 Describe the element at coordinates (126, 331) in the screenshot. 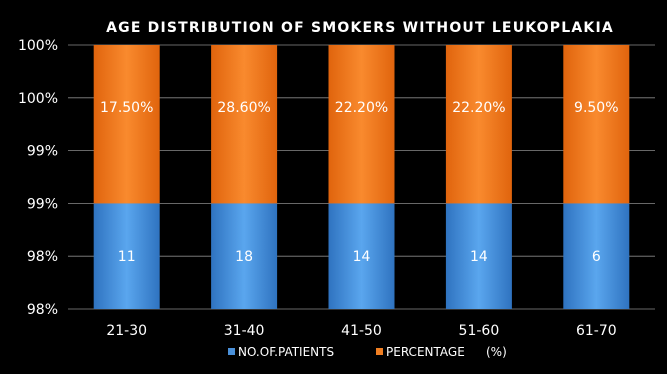

I see `x-tick-label: 21-30` at that location.